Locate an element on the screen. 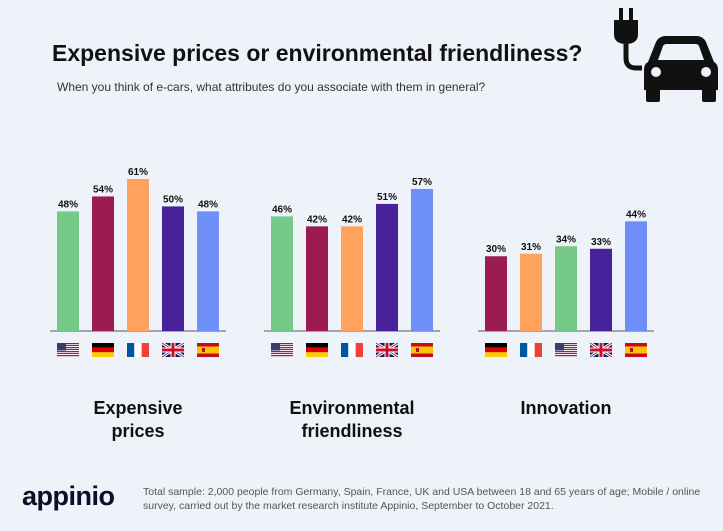 This screenshot has width=723, height=531. category-label: Expensive prices is located at coordinates (138, 420).